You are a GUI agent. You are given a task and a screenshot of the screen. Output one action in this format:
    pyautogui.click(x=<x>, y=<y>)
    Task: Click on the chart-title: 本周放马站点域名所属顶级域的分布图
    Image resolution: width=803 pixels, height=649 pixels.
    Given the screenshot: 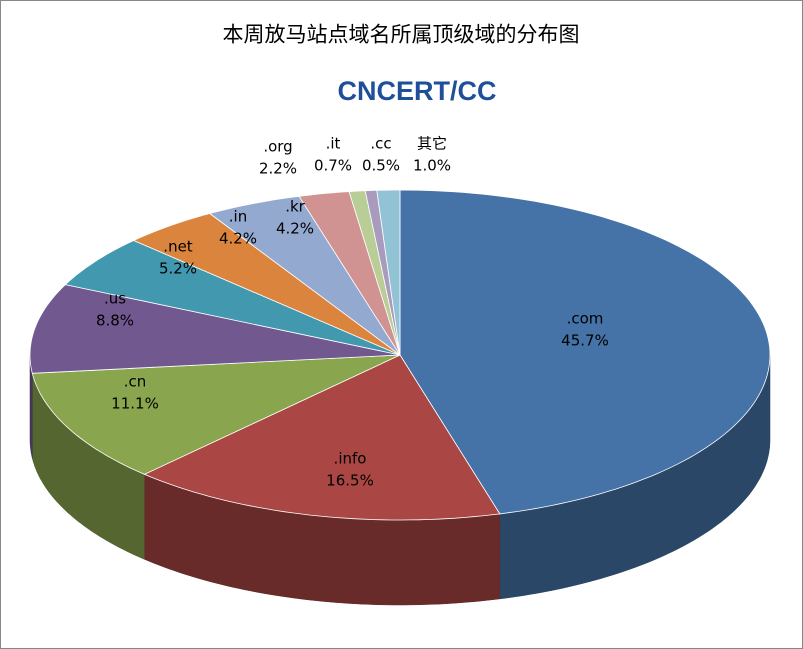 What is the action you would take?
    pyautogui.click(x=401, y=35)
    